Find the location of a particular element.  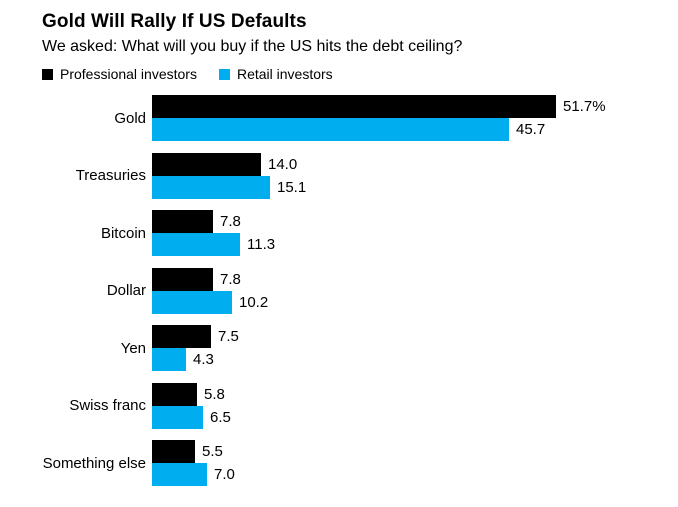

bar-pair: 7.8 11.3 is located at coordinates (405, 233).